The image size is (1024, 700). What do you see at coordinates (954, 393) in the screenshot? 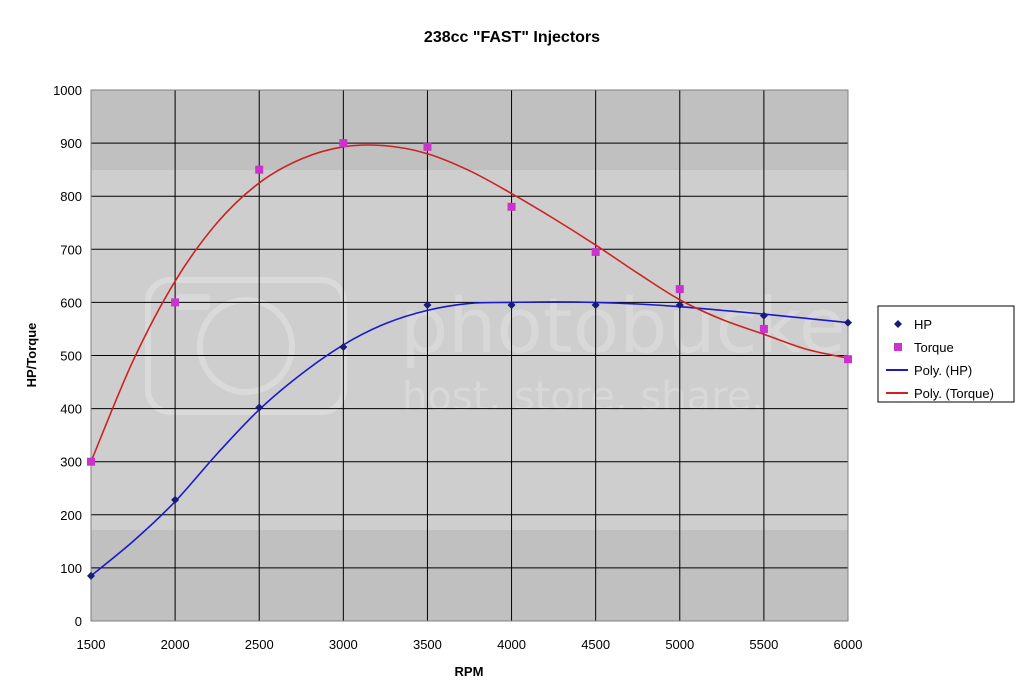
I see `legend-label-poly-torque: Poly. (Torque)` at bounding box center [954, 393].